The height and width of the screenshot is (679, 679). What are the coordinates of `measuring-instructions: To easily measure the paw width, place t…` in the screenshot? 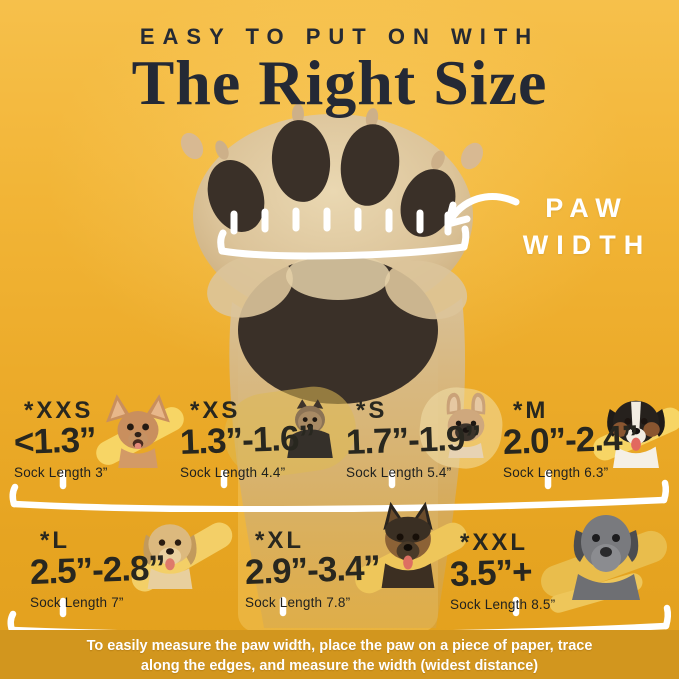 It's located at (339, 654).